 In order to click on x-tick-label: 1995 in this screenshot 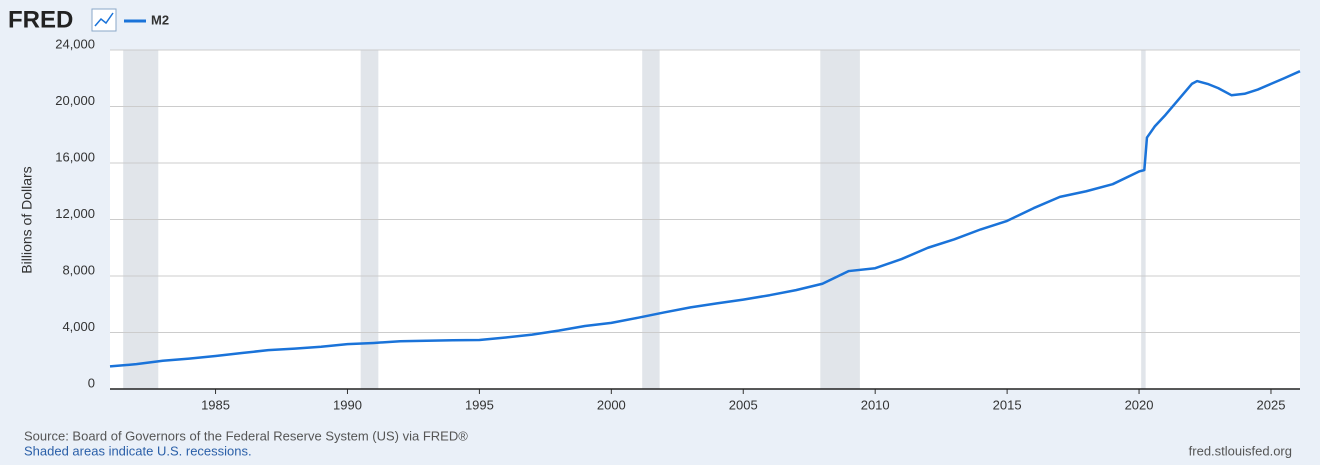, I will do `click(479, 404)`.